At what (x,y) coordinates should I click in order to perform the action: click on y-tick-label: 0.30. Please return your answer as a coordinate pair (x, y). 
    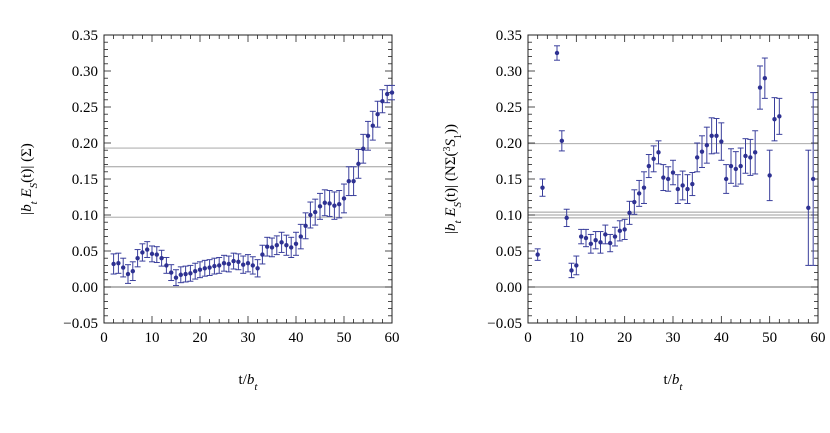
    Looking at the image, I should click on (85, 72).